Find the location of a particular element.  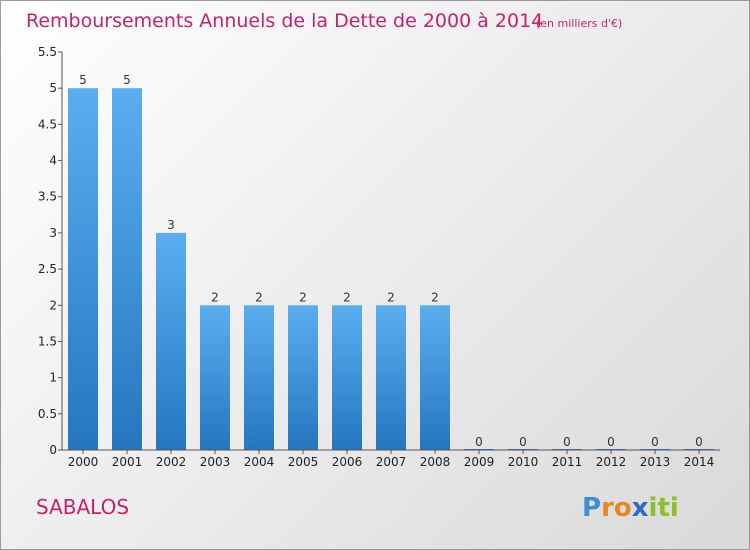

y-tick-label: 2.5 is located at coordinates (47, 269).